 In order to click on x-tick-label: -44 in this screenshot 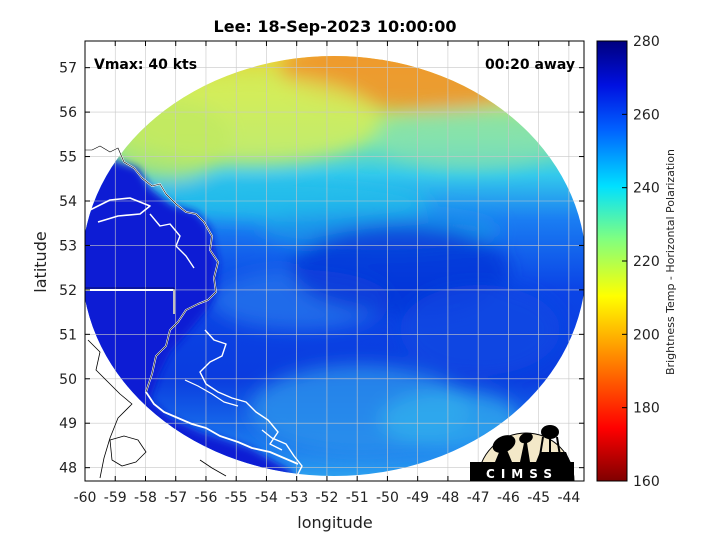, I will do `click(568, 498)`.